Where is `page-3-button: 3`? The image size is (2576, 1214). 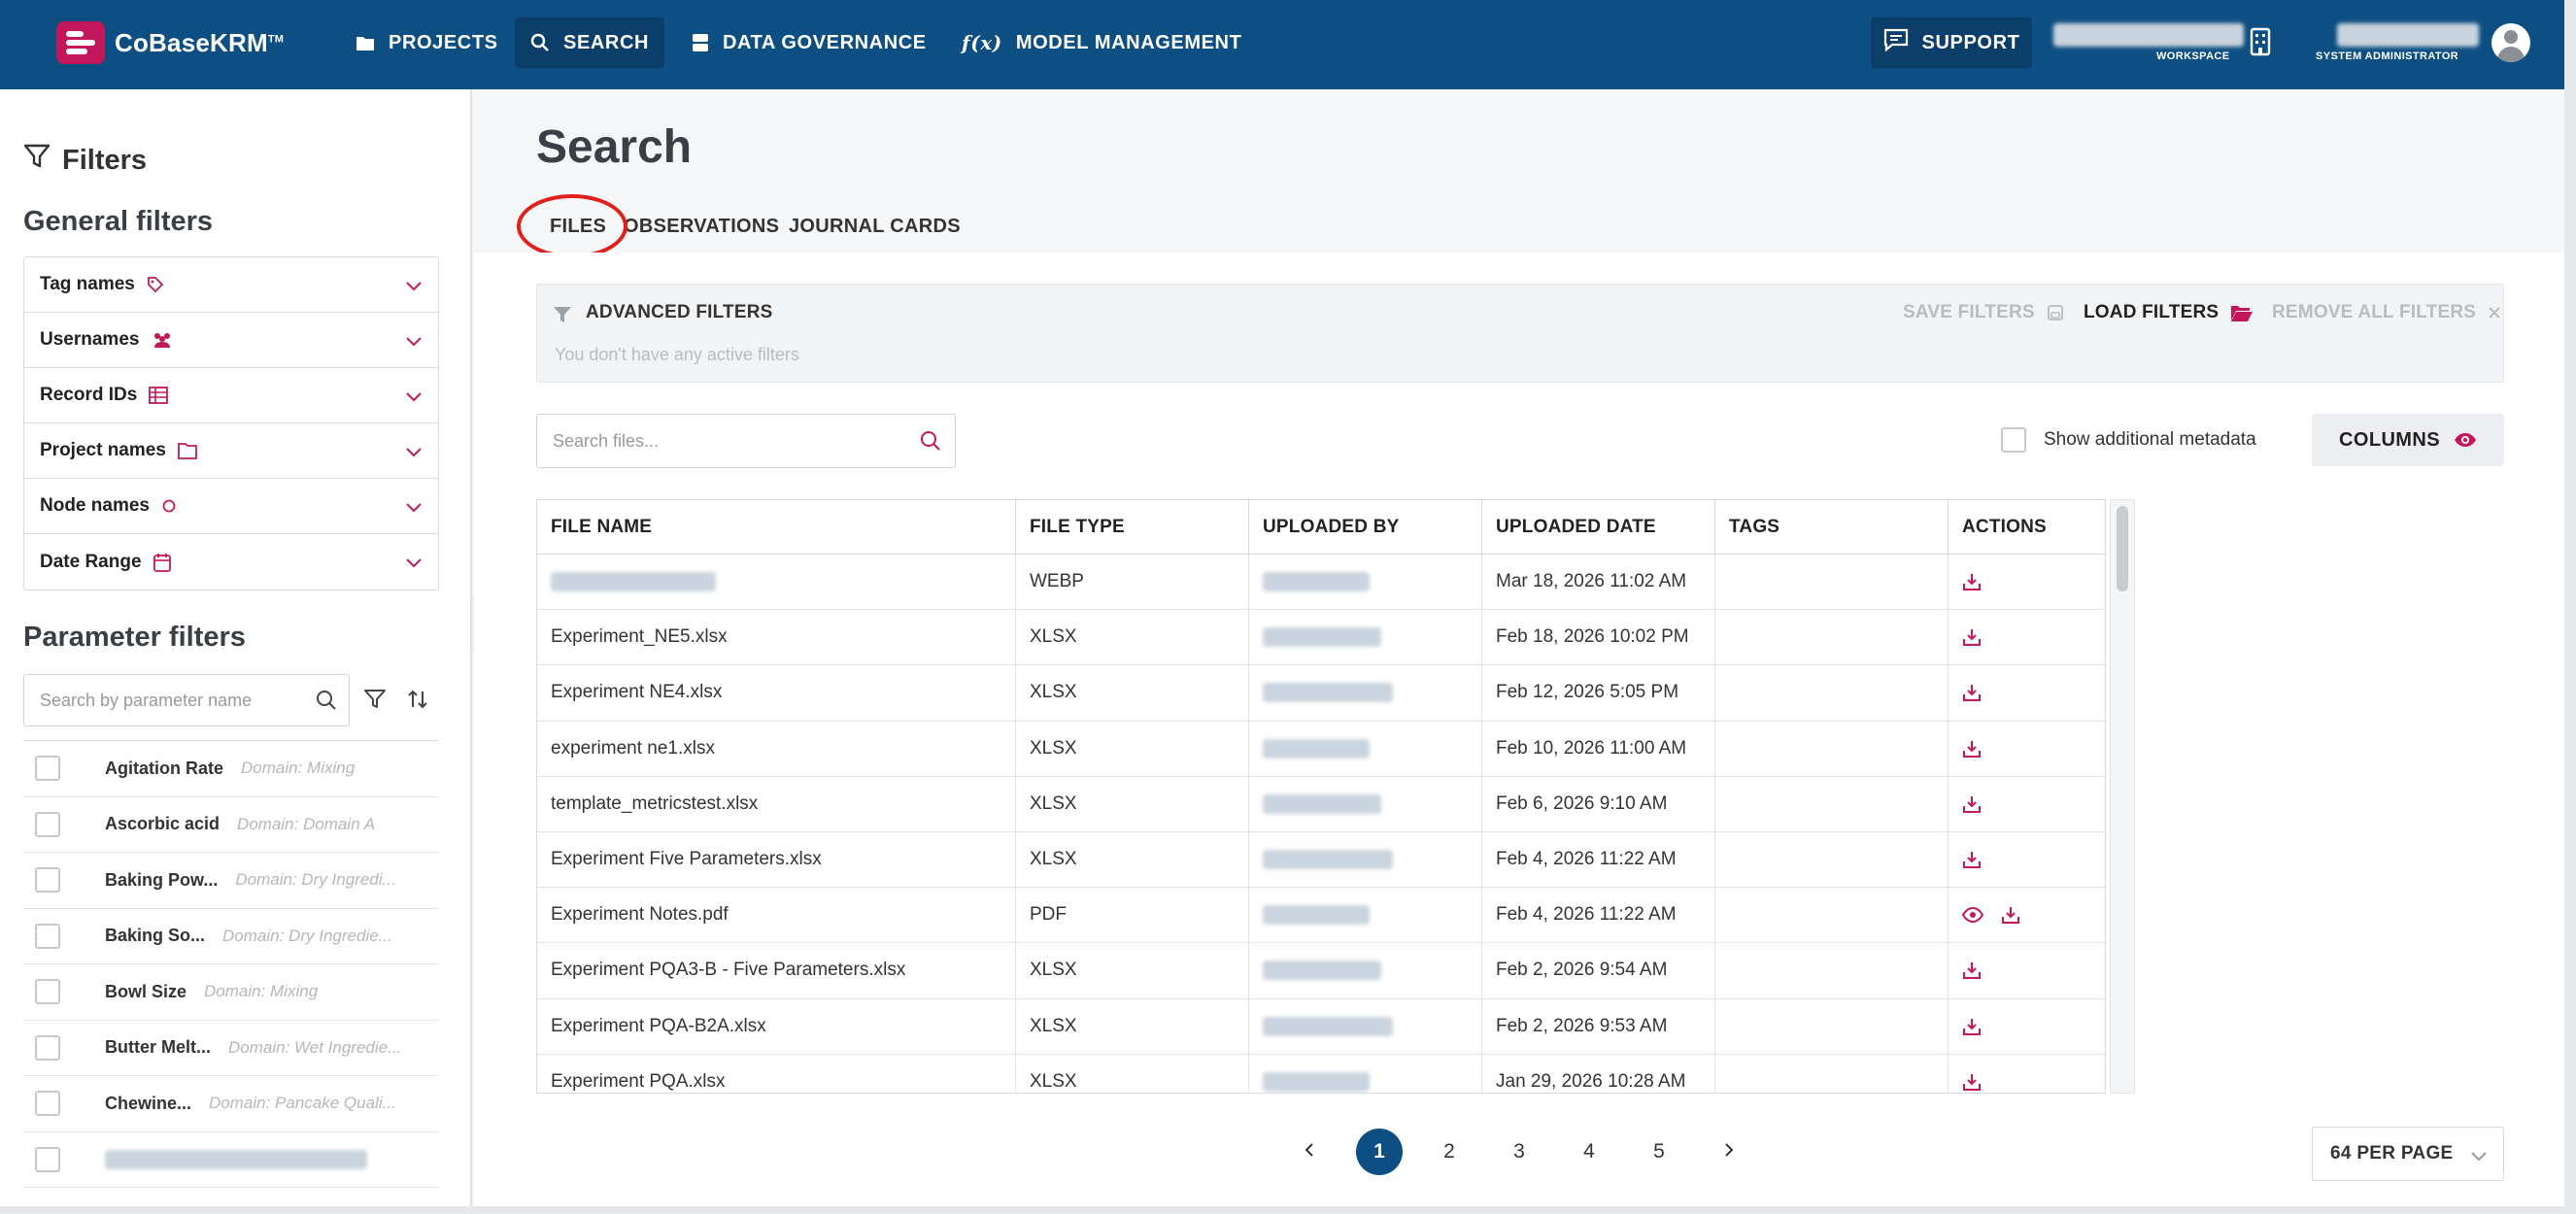
page-3-button: 3 is located at coordinates (1519, 1151).